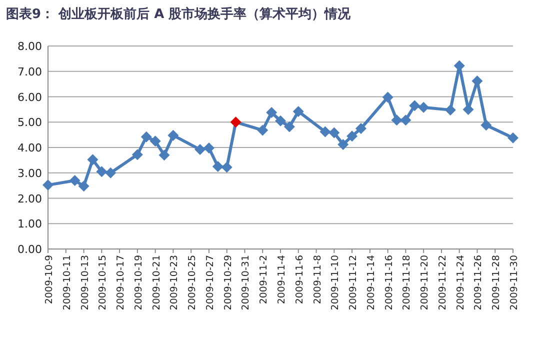  I want to click on chart-title: 图表9： 创业板开板前后 A 股市场换手率（算术平均）情况, so click(179, 14).